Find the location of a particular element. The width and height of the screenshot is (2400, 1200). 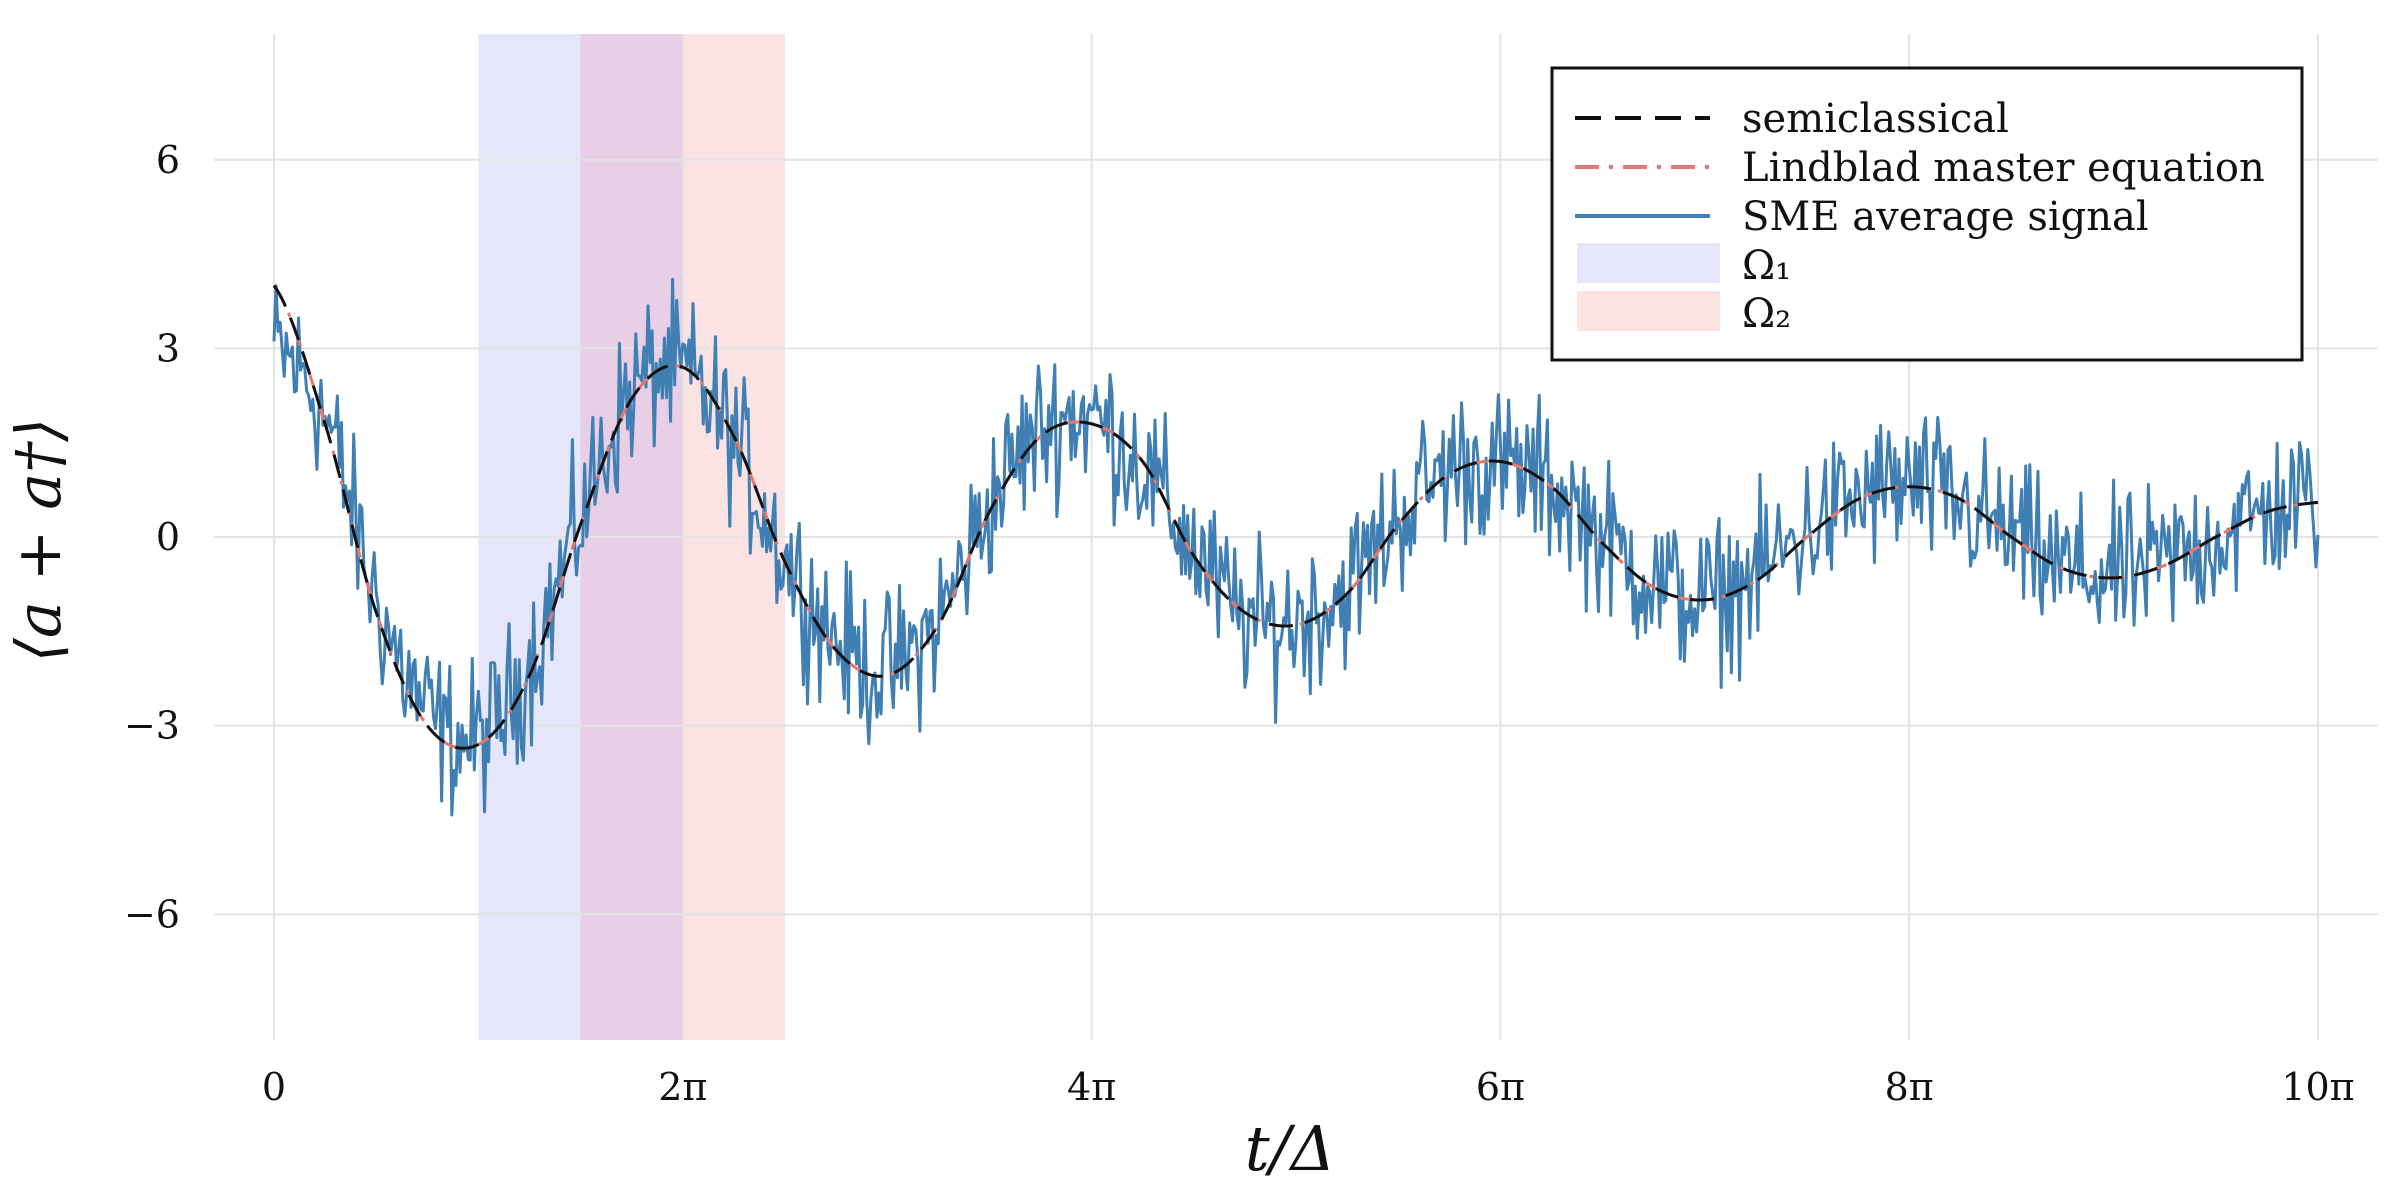

x-tick-label-5: 10π is located at coordinates (2317, 1087).